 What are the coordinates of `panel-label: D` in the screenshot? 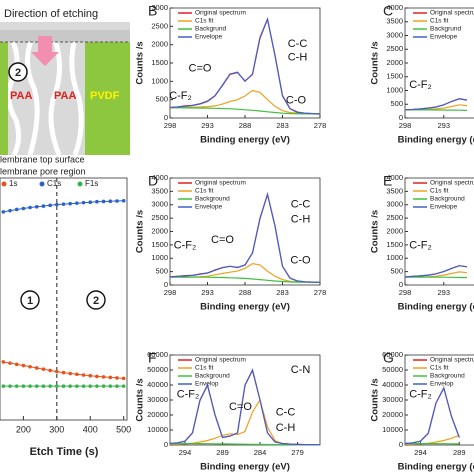 It's located at (153, 181).